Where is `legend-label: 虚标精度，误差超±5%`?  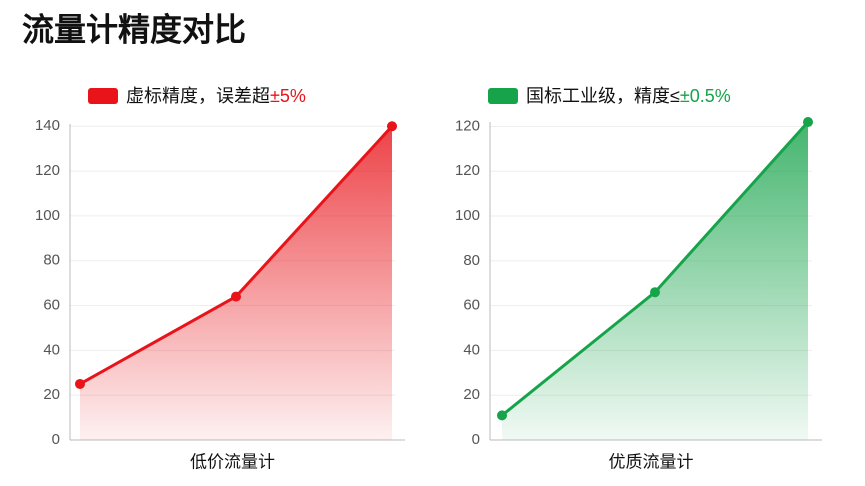
legend-label: 虚标精度，误差超±5% is located at coordinates (216, 96).